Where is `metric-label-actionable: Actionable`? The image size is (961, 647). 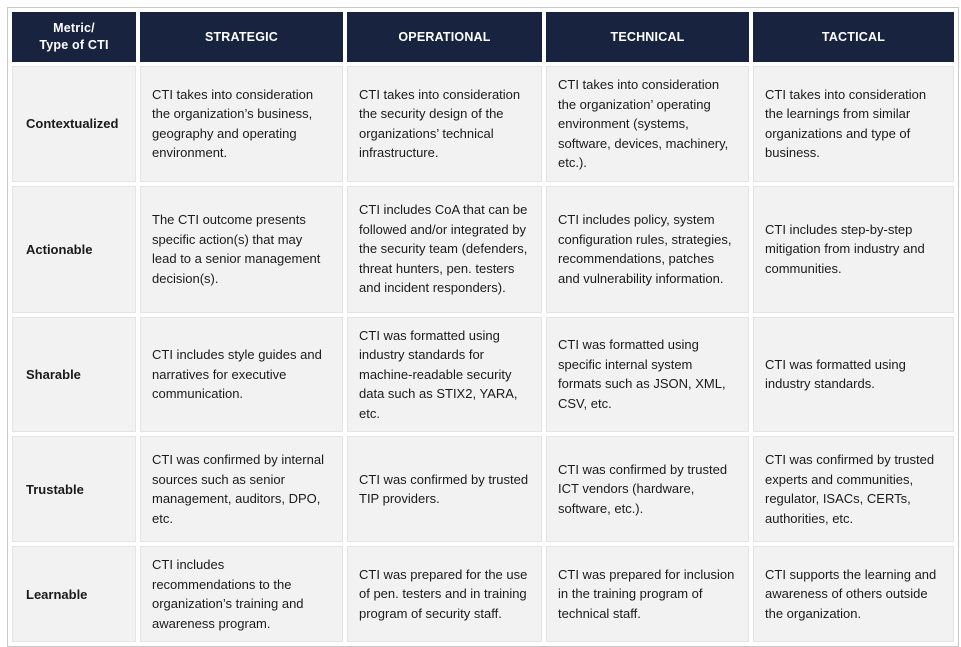 metric-label-actionable: Actionable is located at coordinates (74, 249).